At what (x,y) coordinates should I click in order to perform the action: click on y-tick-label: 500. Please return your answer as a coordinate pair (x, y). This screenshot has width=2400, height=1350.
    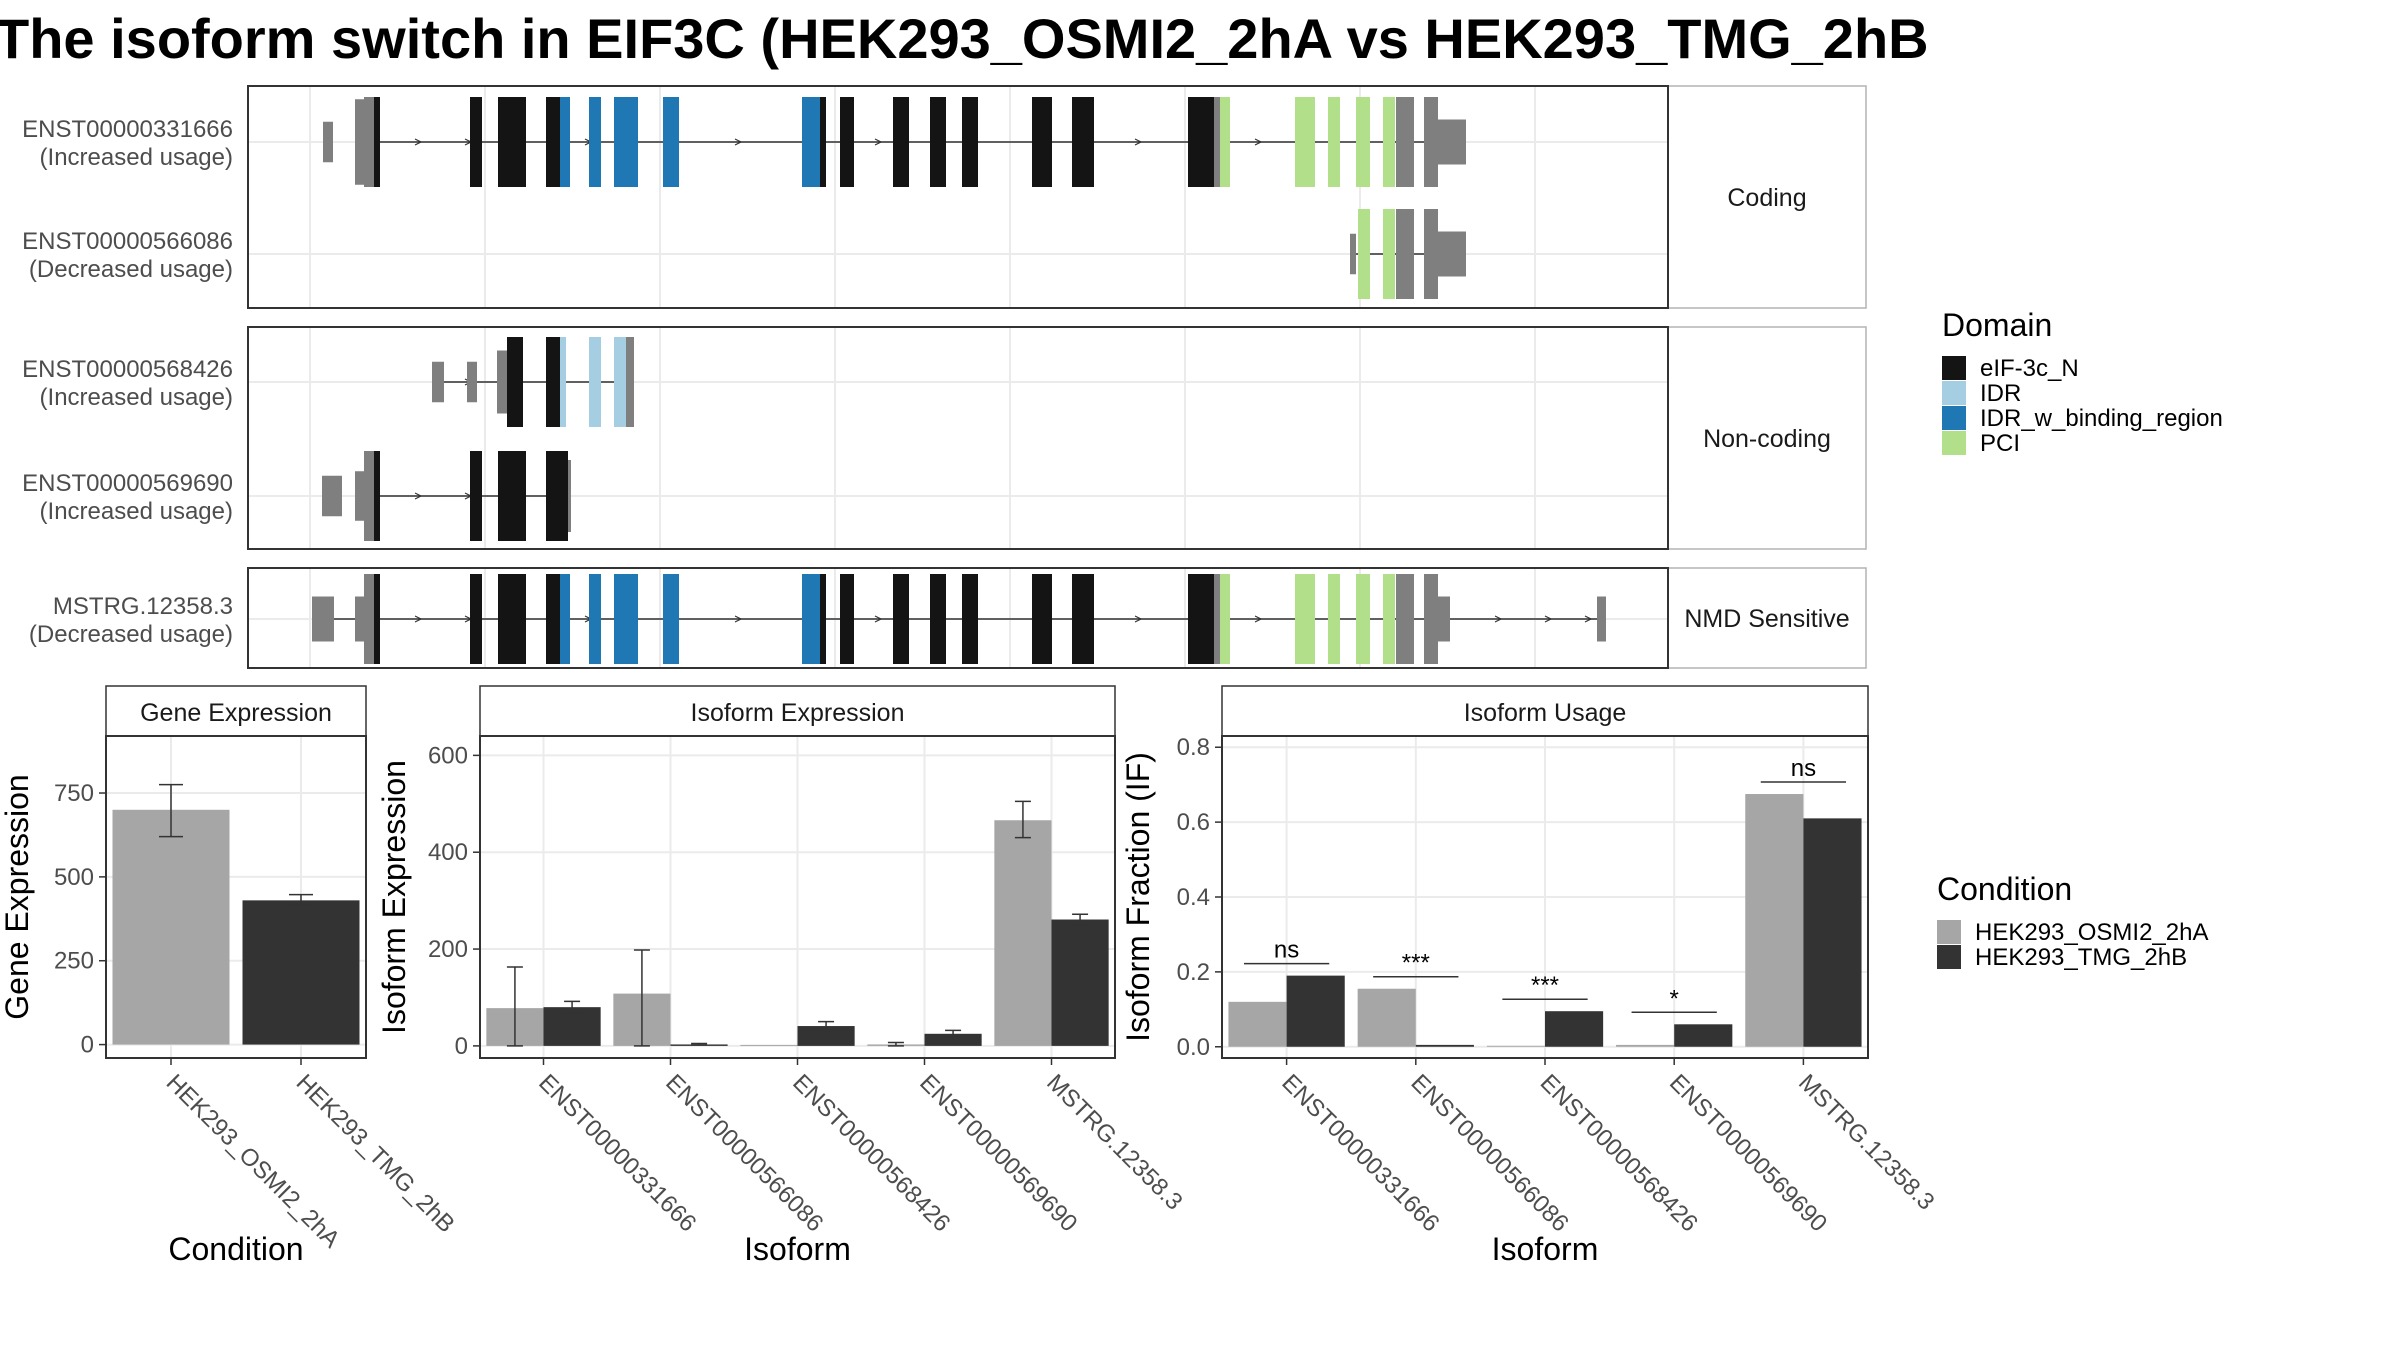
    Looking at the image, I should click on (74, 877).